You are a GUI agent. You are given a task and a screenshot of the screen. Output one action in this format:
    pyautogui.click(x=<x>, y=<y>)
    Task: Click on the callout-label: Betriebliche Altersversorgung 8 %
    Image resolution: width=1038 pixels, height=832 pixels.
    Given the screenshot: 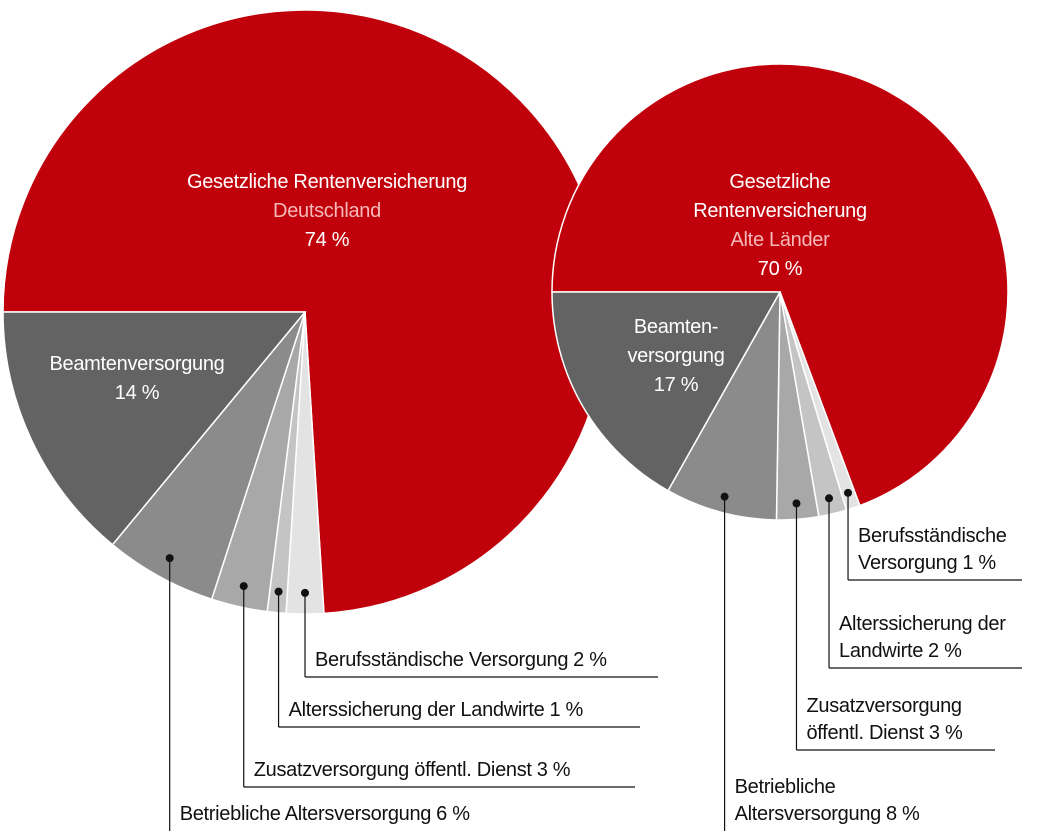 What is the action you would take?
    pyautogui.click(x=827, y=801)
    